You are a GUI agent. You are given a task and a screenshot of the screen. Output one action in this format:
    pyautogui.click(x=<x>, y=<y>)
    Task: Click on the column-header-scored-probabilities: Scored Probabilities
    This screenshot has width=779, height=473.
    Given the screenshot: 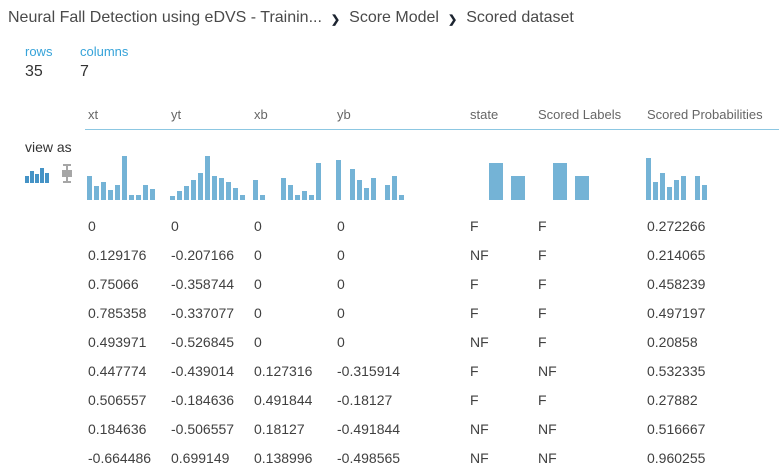 What is the action you would take?
    pyautogui.click(x=705, y=114)
    